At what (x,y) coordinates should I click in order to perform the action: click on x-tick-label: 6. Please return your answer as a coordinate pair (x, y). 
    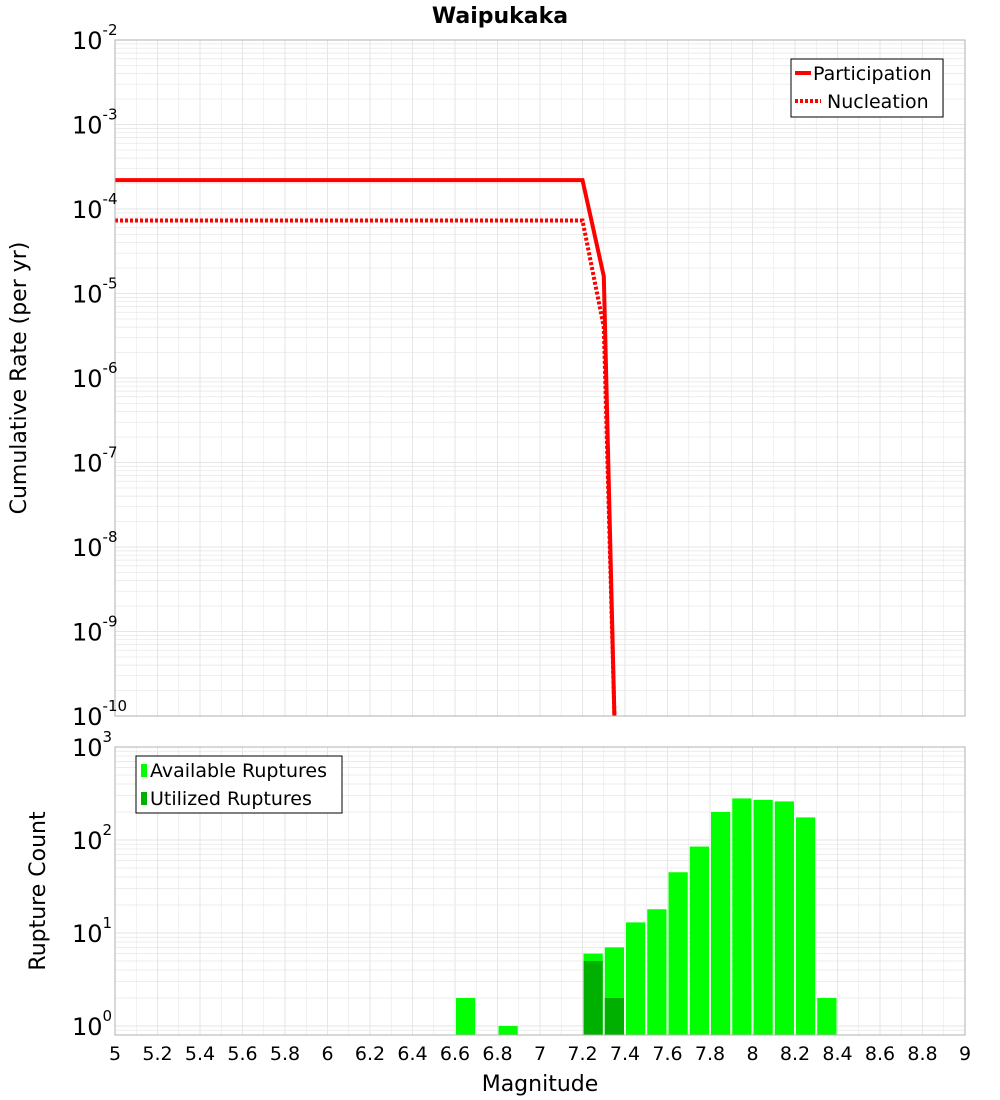
    Looking at the image, I should click on (327, 1054).